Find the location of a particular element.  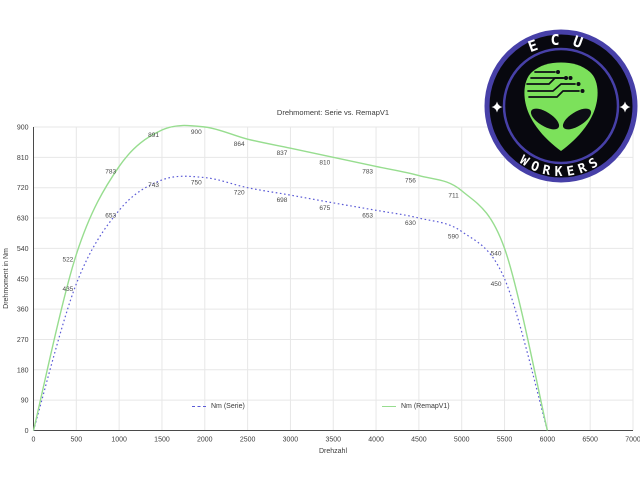

point-label: 711 is located at coordinates (453, 196).